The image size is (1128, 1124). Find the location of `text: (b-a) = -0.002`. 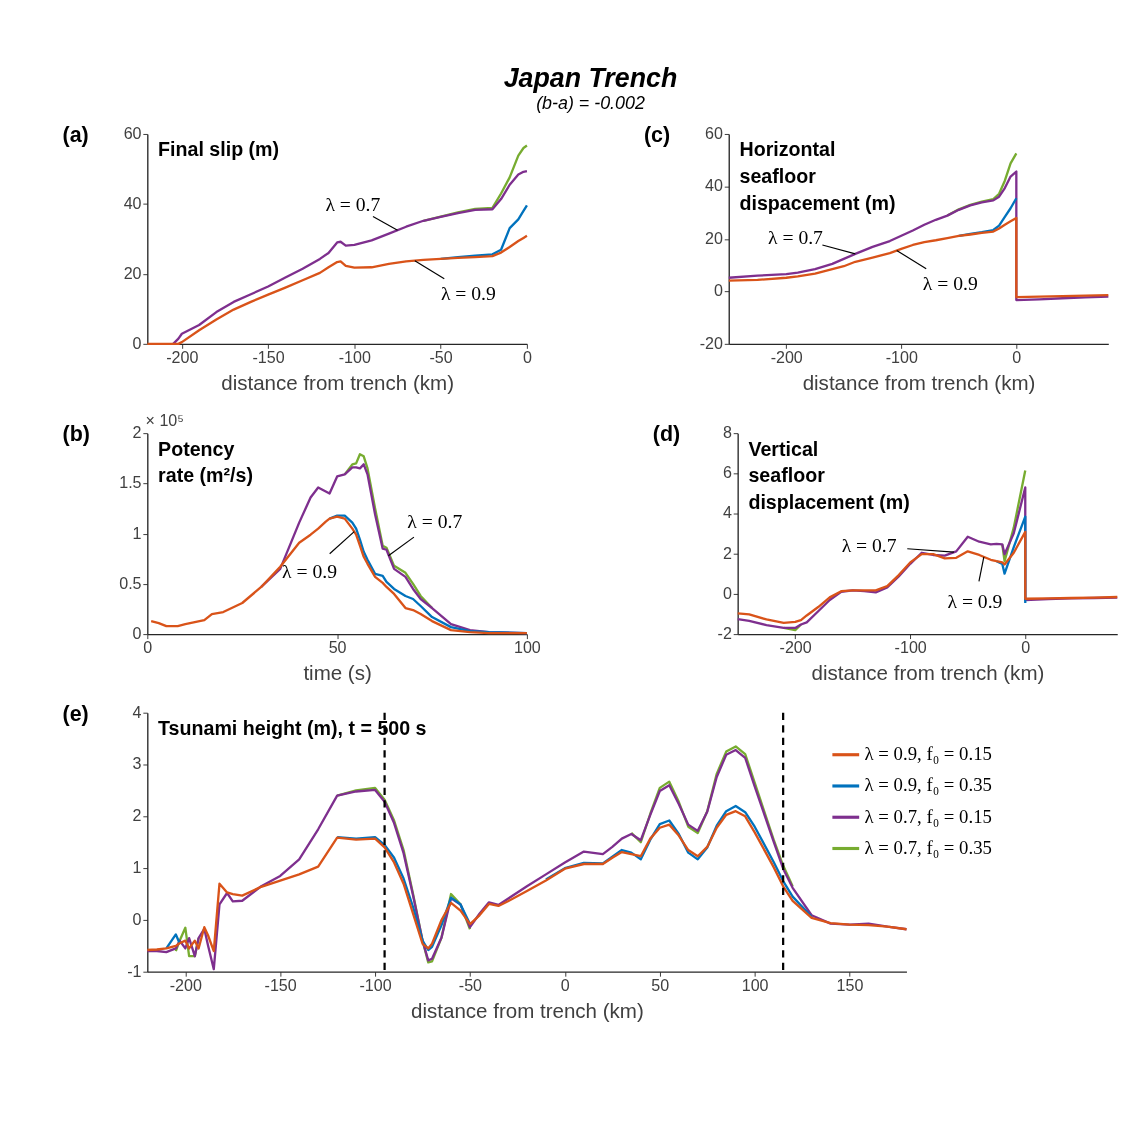

text: (b-a) = -0.002 is located at coordinates (590, 103).